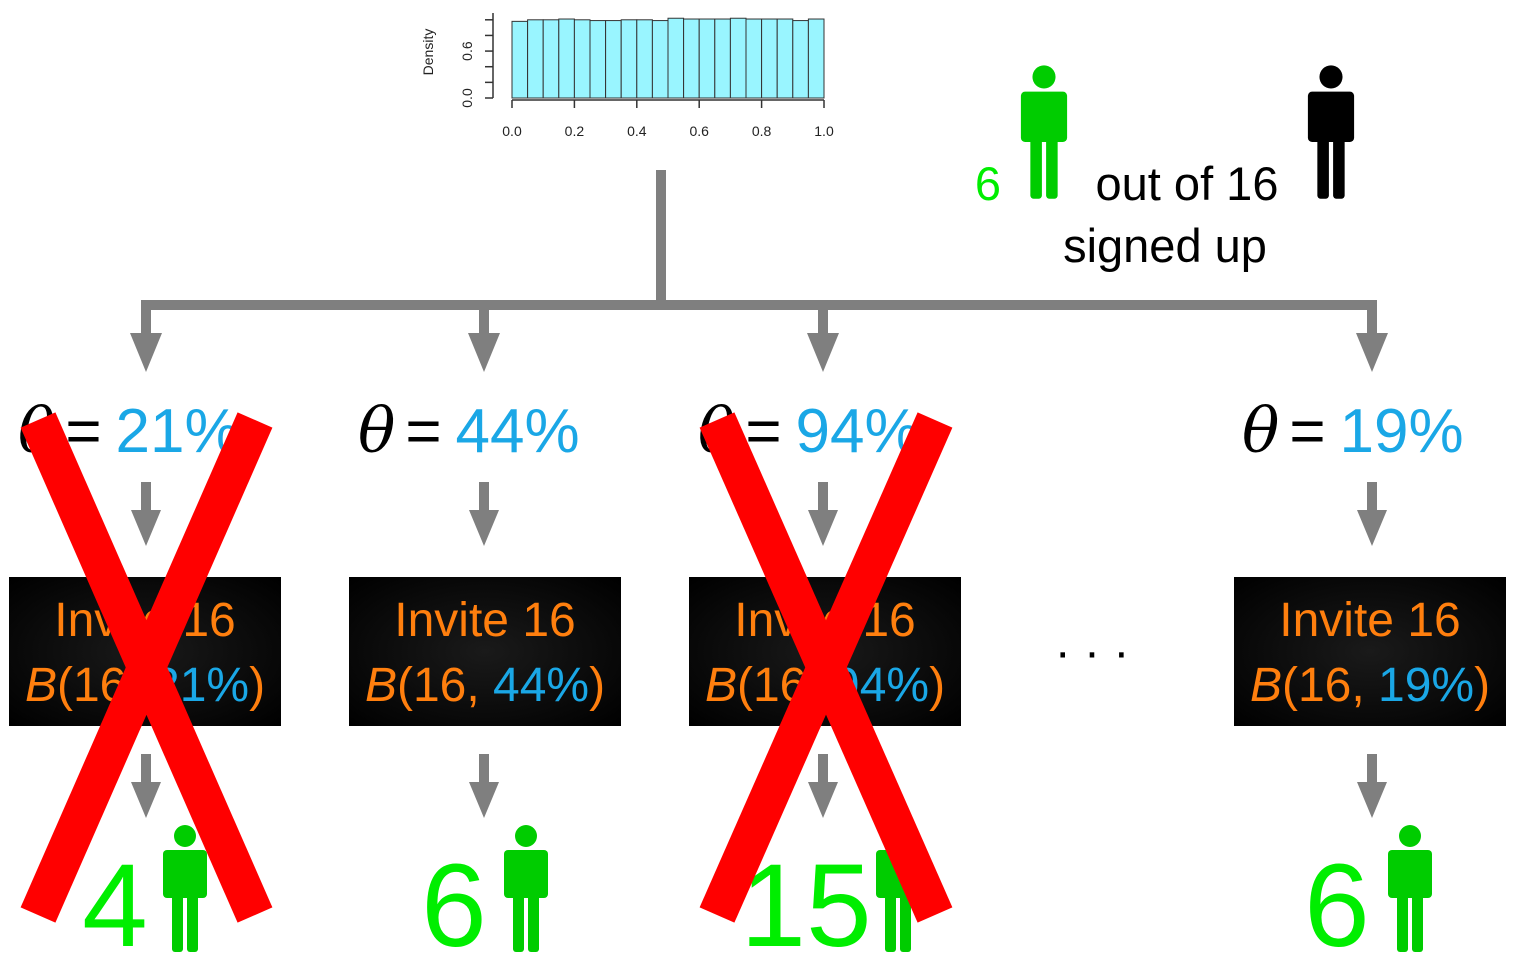 This screenshot has height=961, width=1518. What do you see at coordinates (759, 252) in the screenshot?
I see `branch-connector` at bounding box center [759, 252].